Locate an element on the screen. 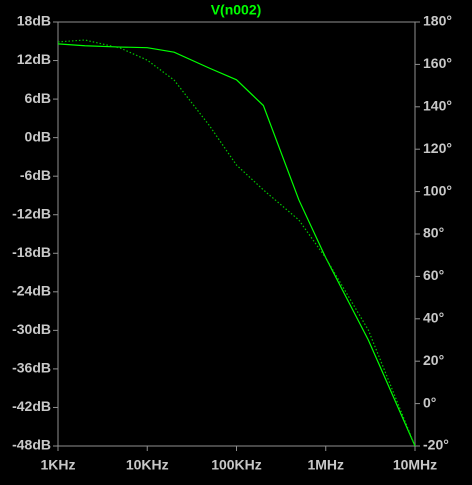 The image size is (472, 485). chart-title: V(n002) is located at coordinates (236, 10).